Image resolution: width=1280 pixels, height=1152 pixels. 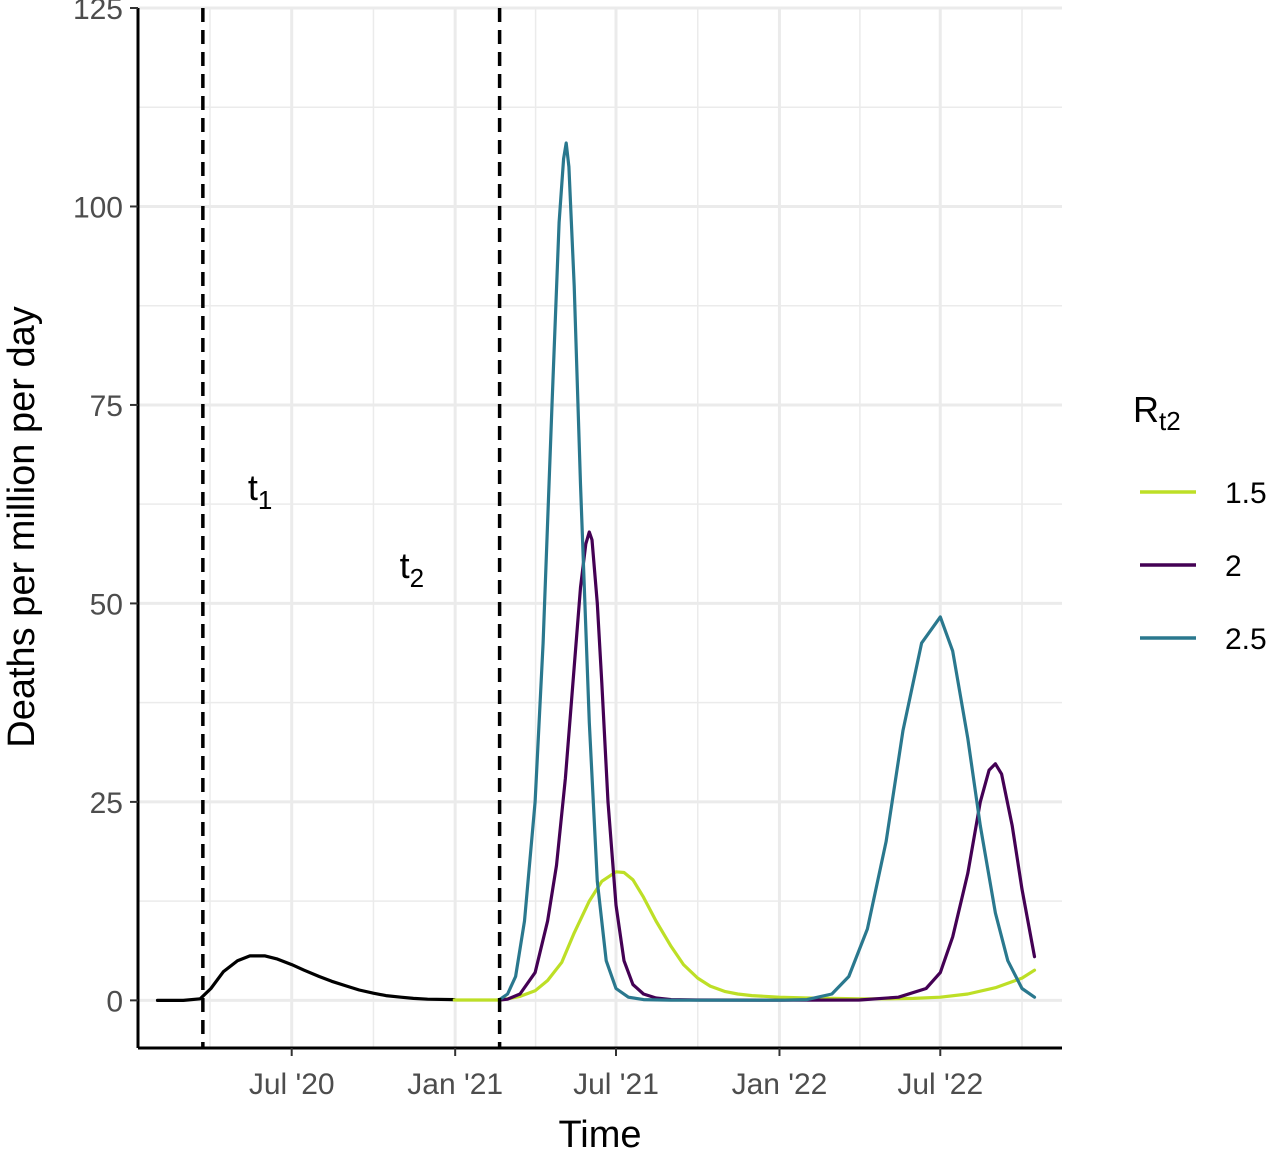 I want to click on vline-label-sub: 2, so click(x=417, y=578).